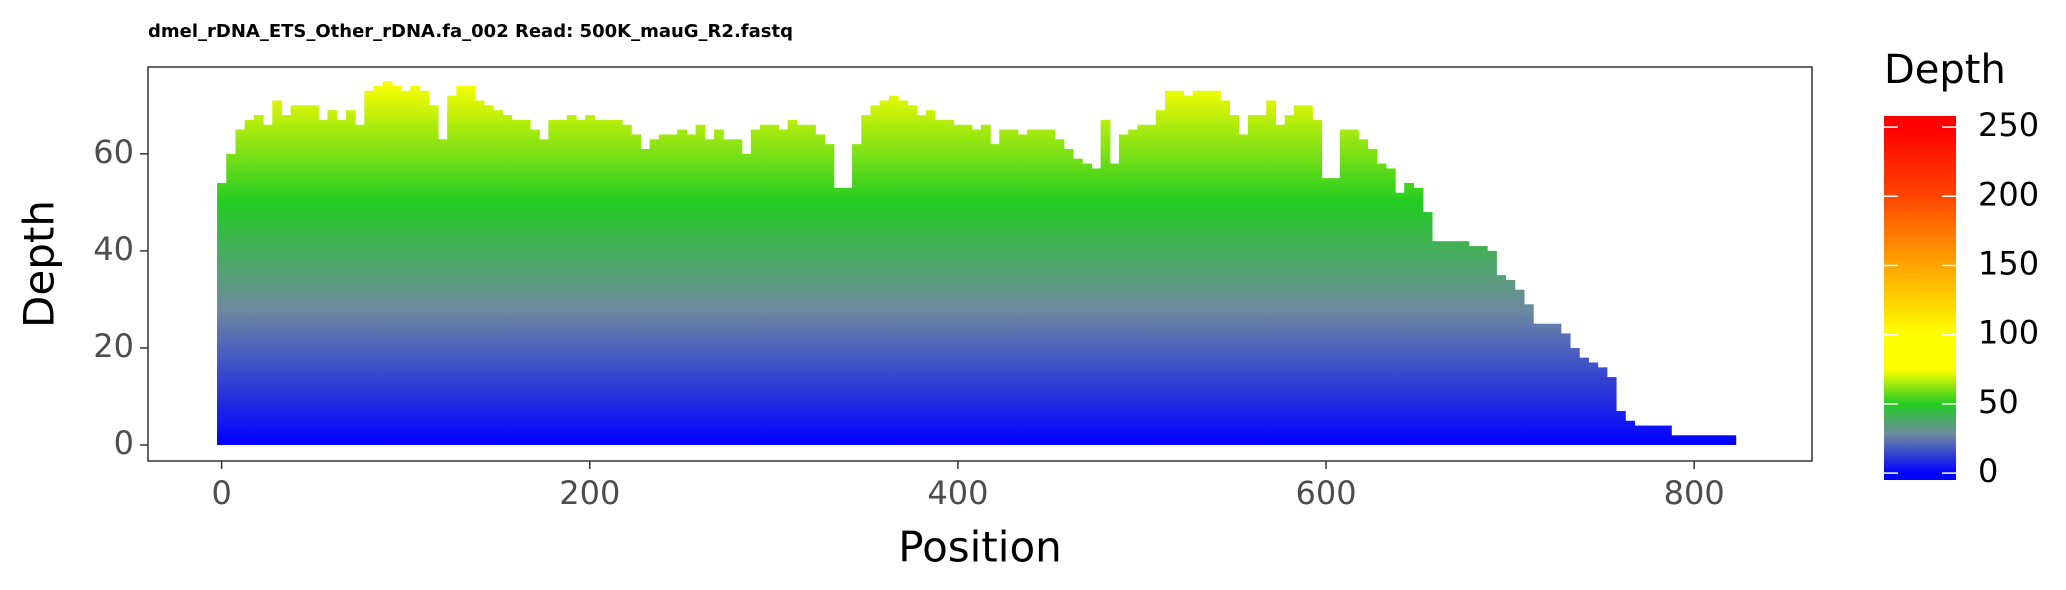 The image size is (2066, 590). Describe the element at coordinates (221, 493) in the screenshot. I see `x-tick-label: 0` at that location.